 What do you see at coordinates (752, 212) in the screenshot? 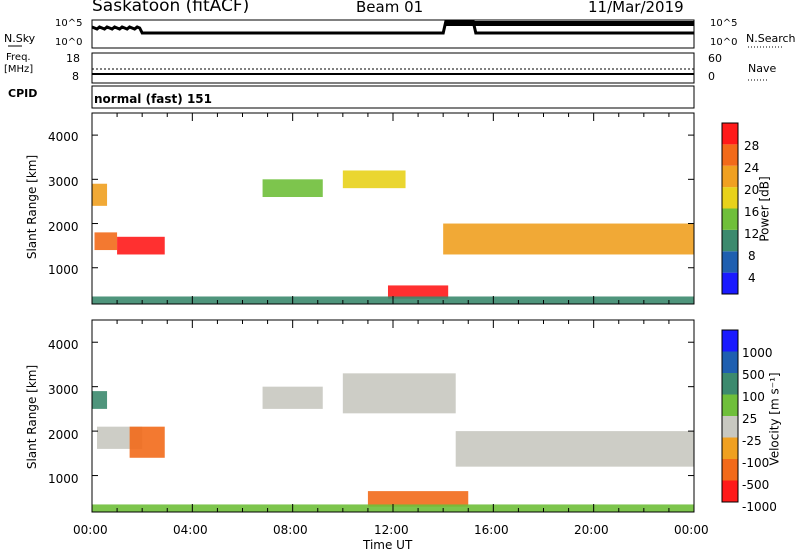
I see `power-cbar-tick-16: 16` at bounding box center [752, 212].